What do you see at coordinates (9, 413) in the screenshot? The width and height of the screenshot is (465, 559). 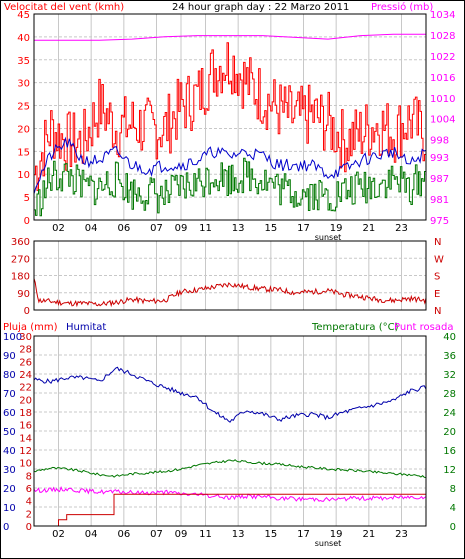 I see `humidity-tick-label: 60` at bounding box center [9, 413].